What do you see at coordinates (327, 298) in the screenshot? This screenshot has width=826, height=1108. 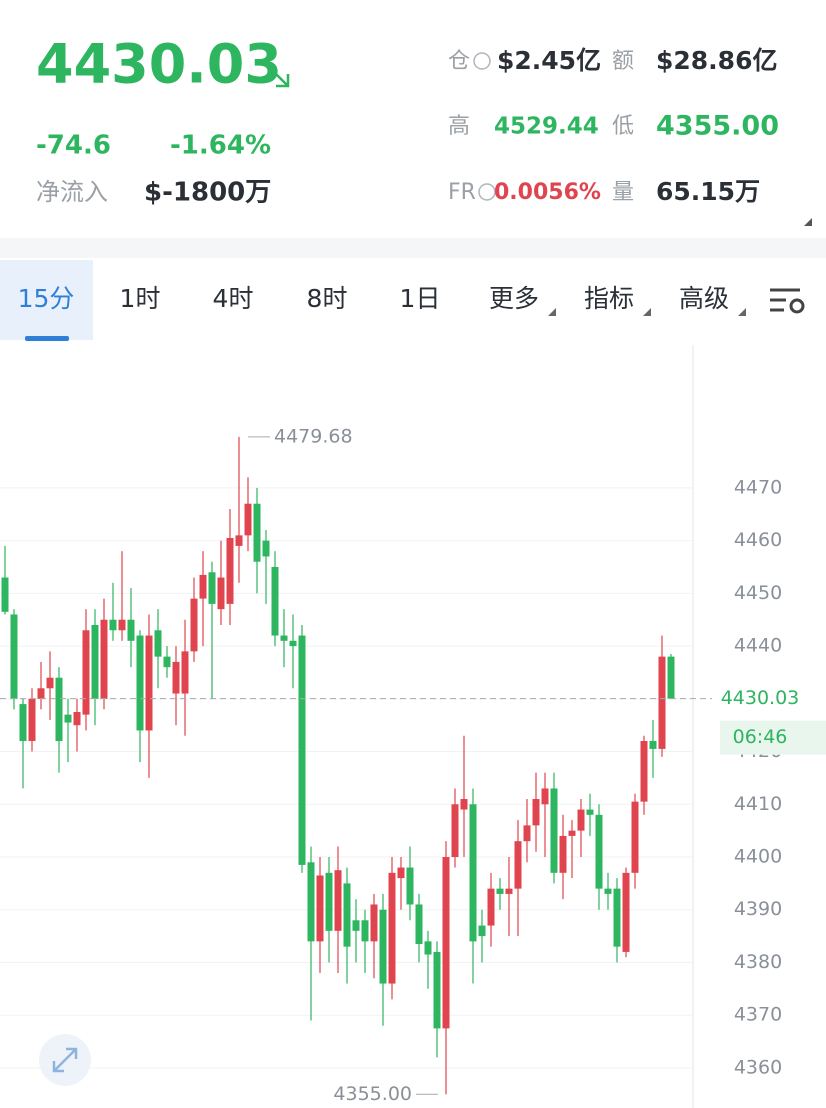 I see `tab: 8时` at bounding box center [327, 298].